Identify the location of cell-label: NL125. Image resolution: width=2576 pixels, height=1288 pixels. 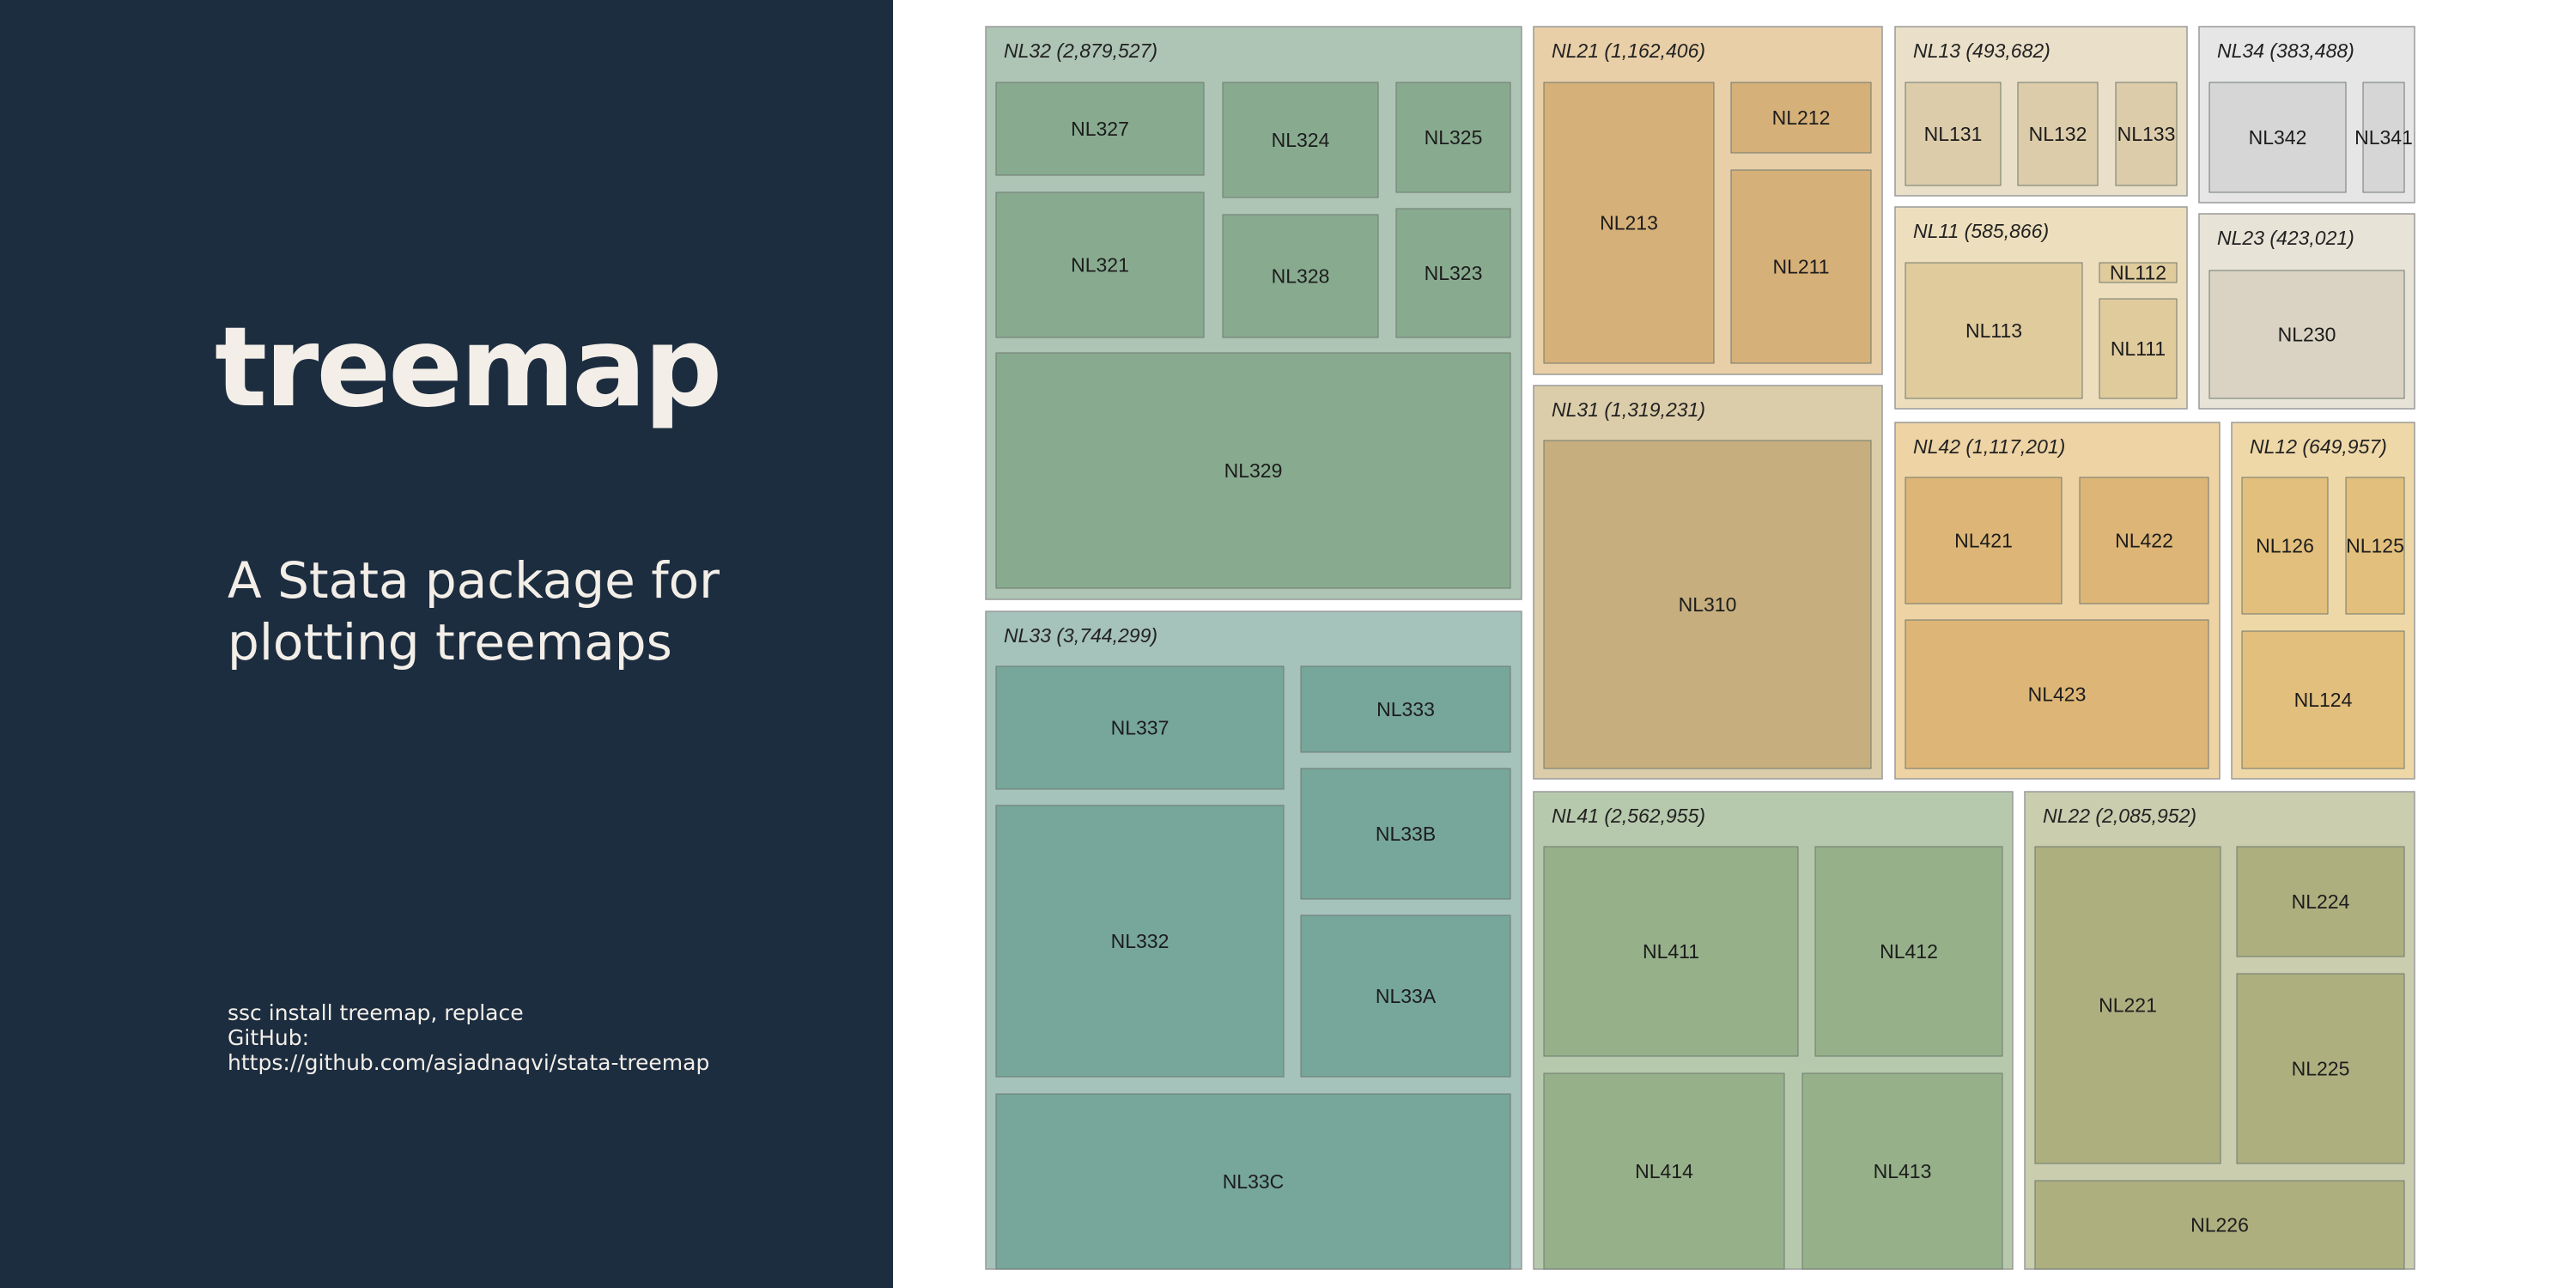
(2375, 546).